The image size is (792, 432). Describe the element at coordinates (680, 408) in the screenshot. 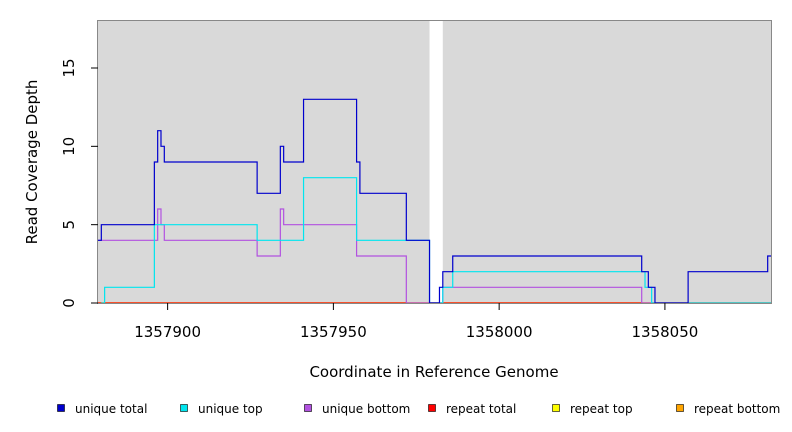

I see `legend-swatch-repeat-bottom` at that location.